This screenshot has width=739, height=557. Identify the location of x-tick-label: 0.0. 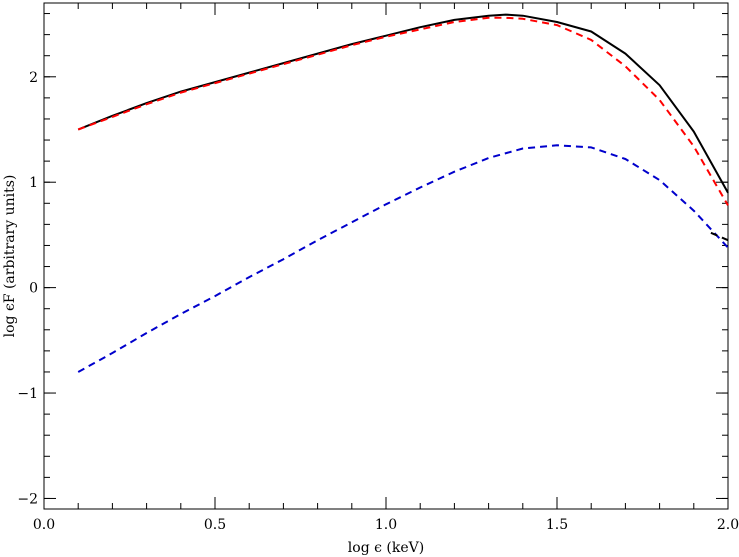
(44, 525).